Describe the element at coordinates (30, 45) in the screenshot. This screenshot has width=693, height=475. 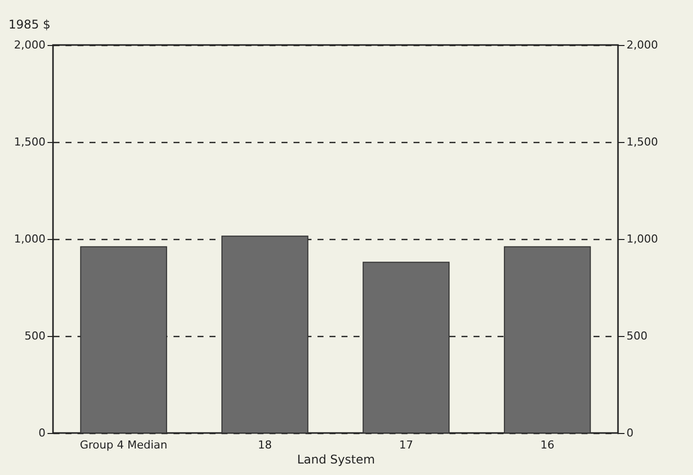
I see `y-tick-label: 2,000` at that location.